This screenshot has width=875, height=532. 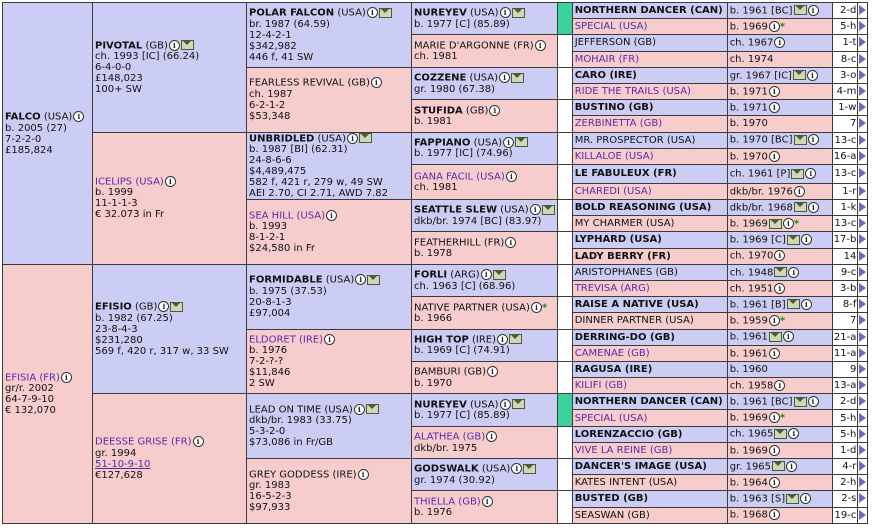 What do you see at coordinates (636, 305) in the screenshot?
I see `horse-name: RAISE A NATIVE (USA)` at bounding box center [636, 305].